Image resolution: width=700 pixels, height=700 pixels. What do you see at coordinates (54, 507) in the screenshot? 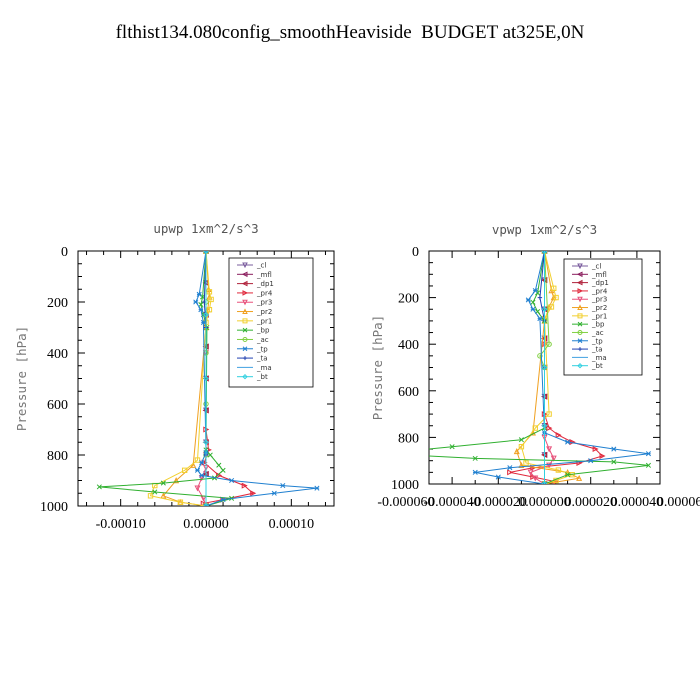
I see `y-tick-label: 1000` at bounding box center [54, 507].